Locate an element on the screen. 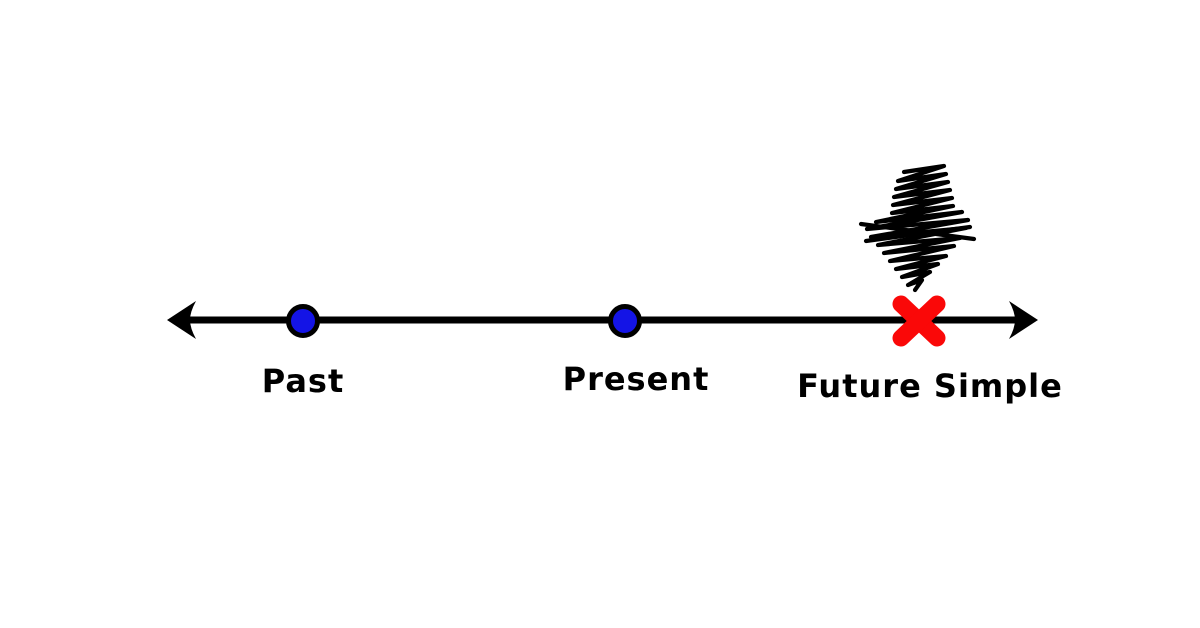  arrow-left-icon is located at coordinates (181, 320).